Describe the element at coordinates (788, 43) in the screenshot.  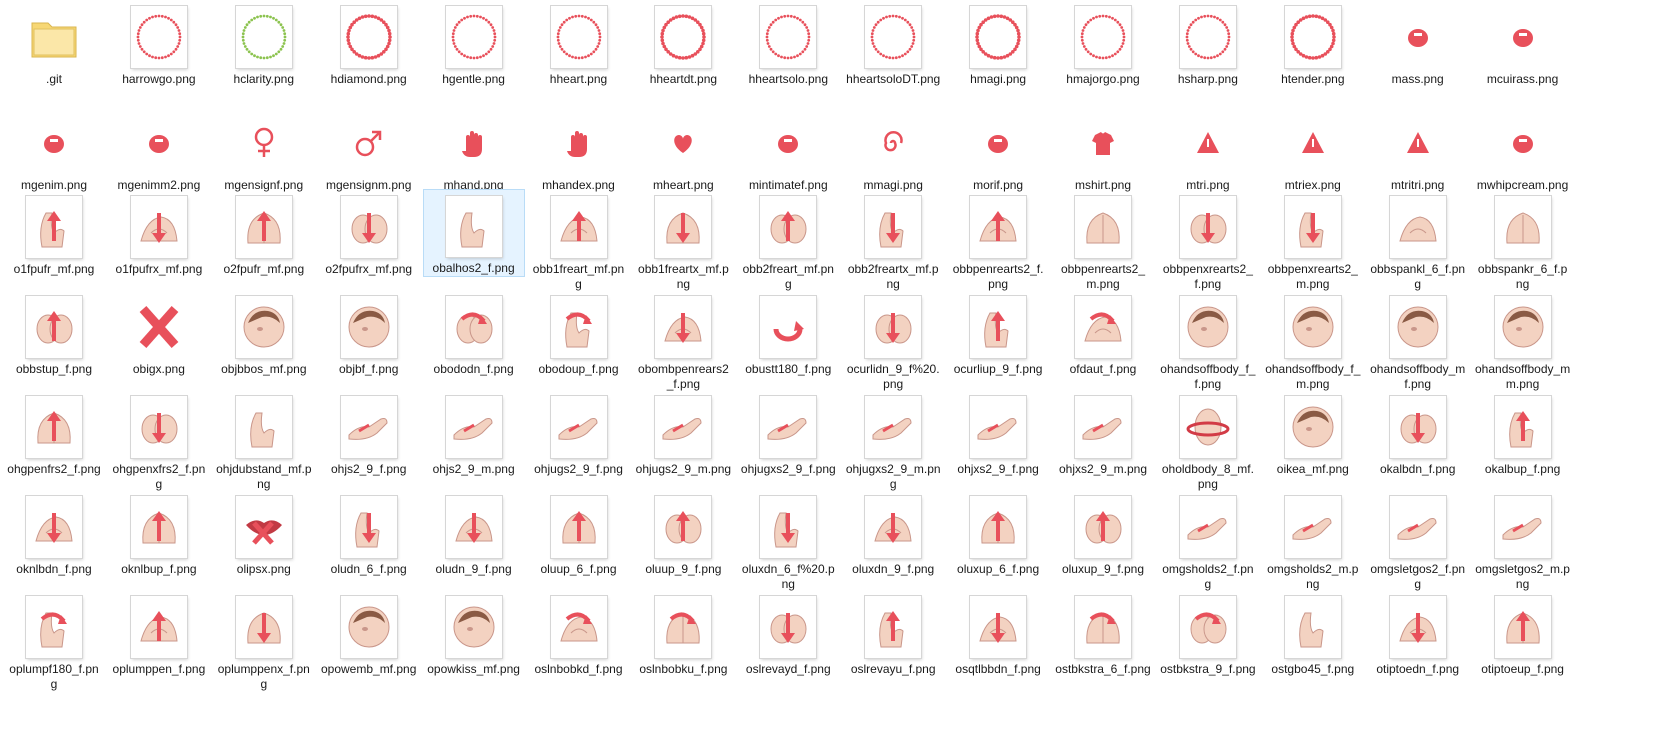
I see `file-item-hheartsolo-png: hheartsolo.png` at that location.